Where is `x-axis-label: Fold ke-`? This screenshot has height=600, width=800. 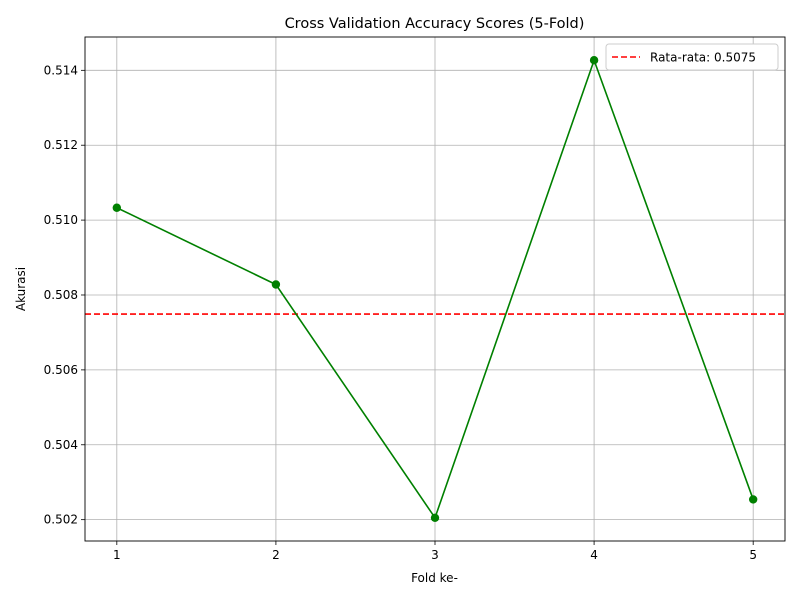
x-axis-label: Fold ke- is located at coordinates (434, 578).